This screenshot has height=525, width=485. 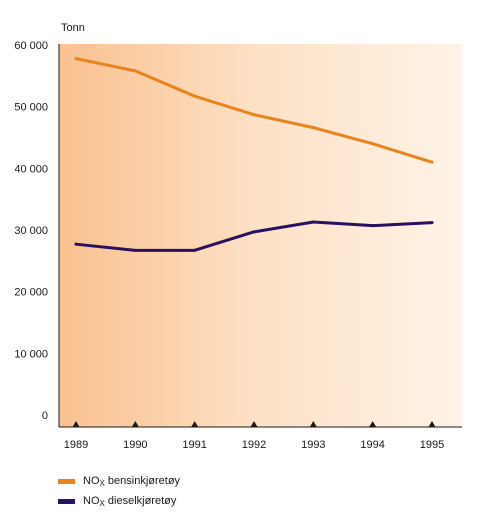 What do you see at coordinates (73, 28) in the screenshot?
I see `y-unit-label: Tonn` at bounding box center [73, 28].